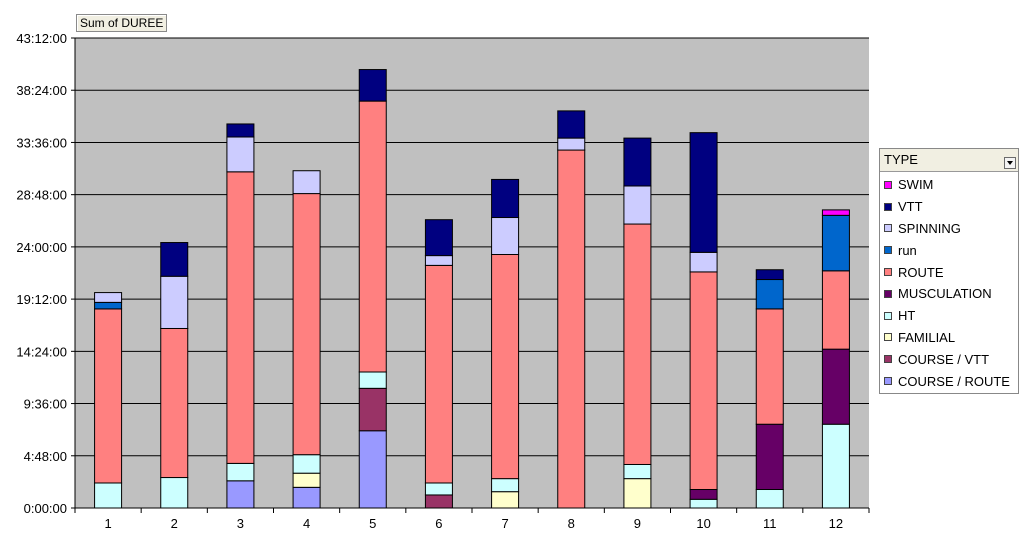  I want to click on y-tick-label: 33:36:00, so click(41, 142).